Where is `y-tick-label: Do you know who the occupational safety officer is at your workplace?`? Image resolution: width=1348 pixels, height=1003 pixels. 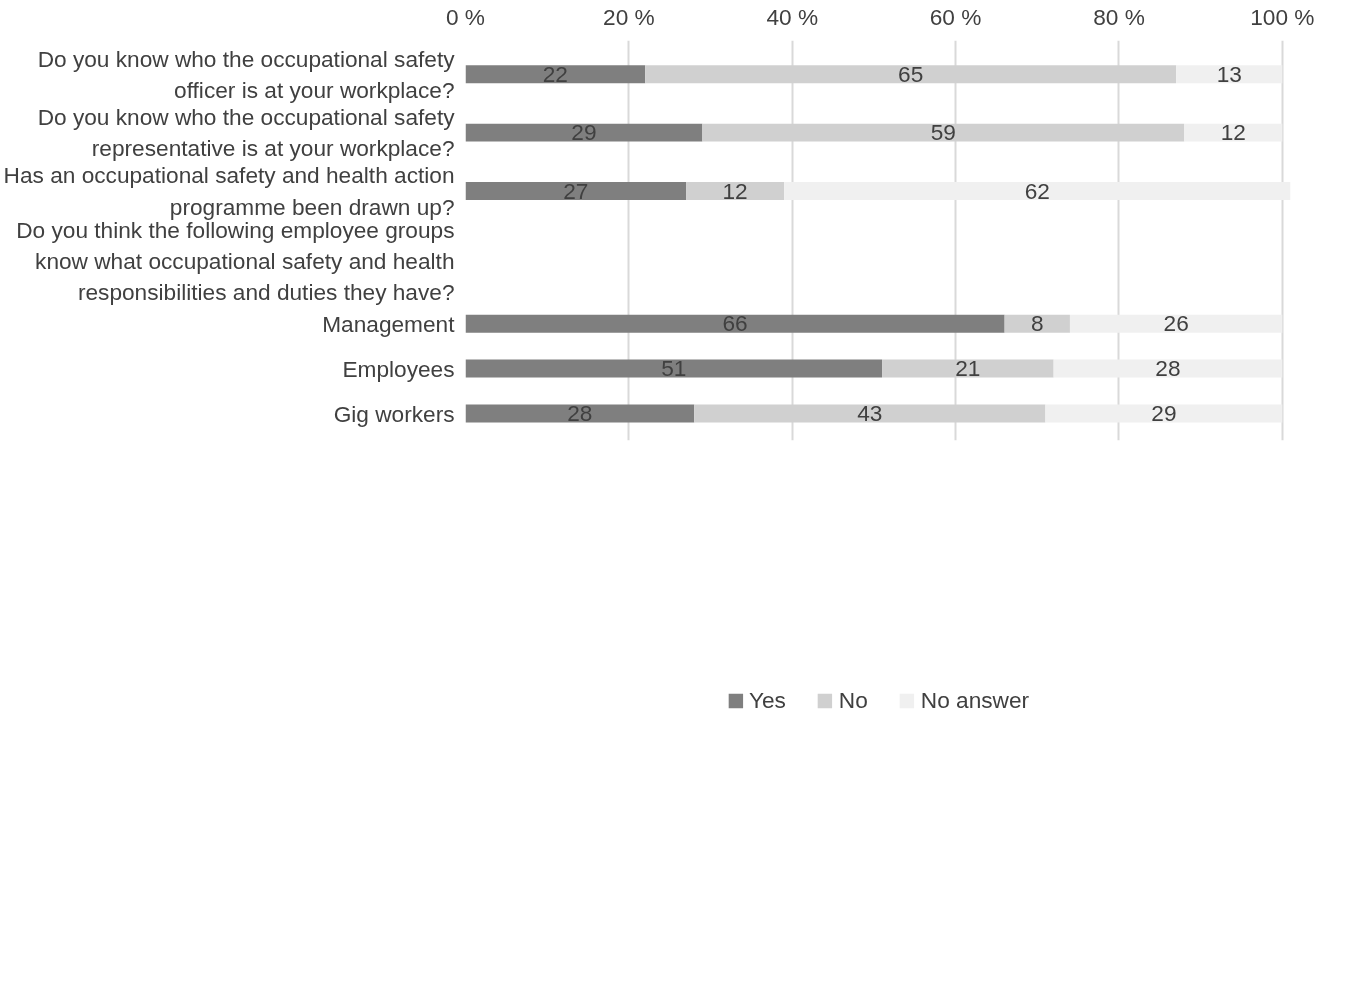 y-tick-label: Do you know who the occupational safety officer is at your workplace? is located at coordinates (246, 74).